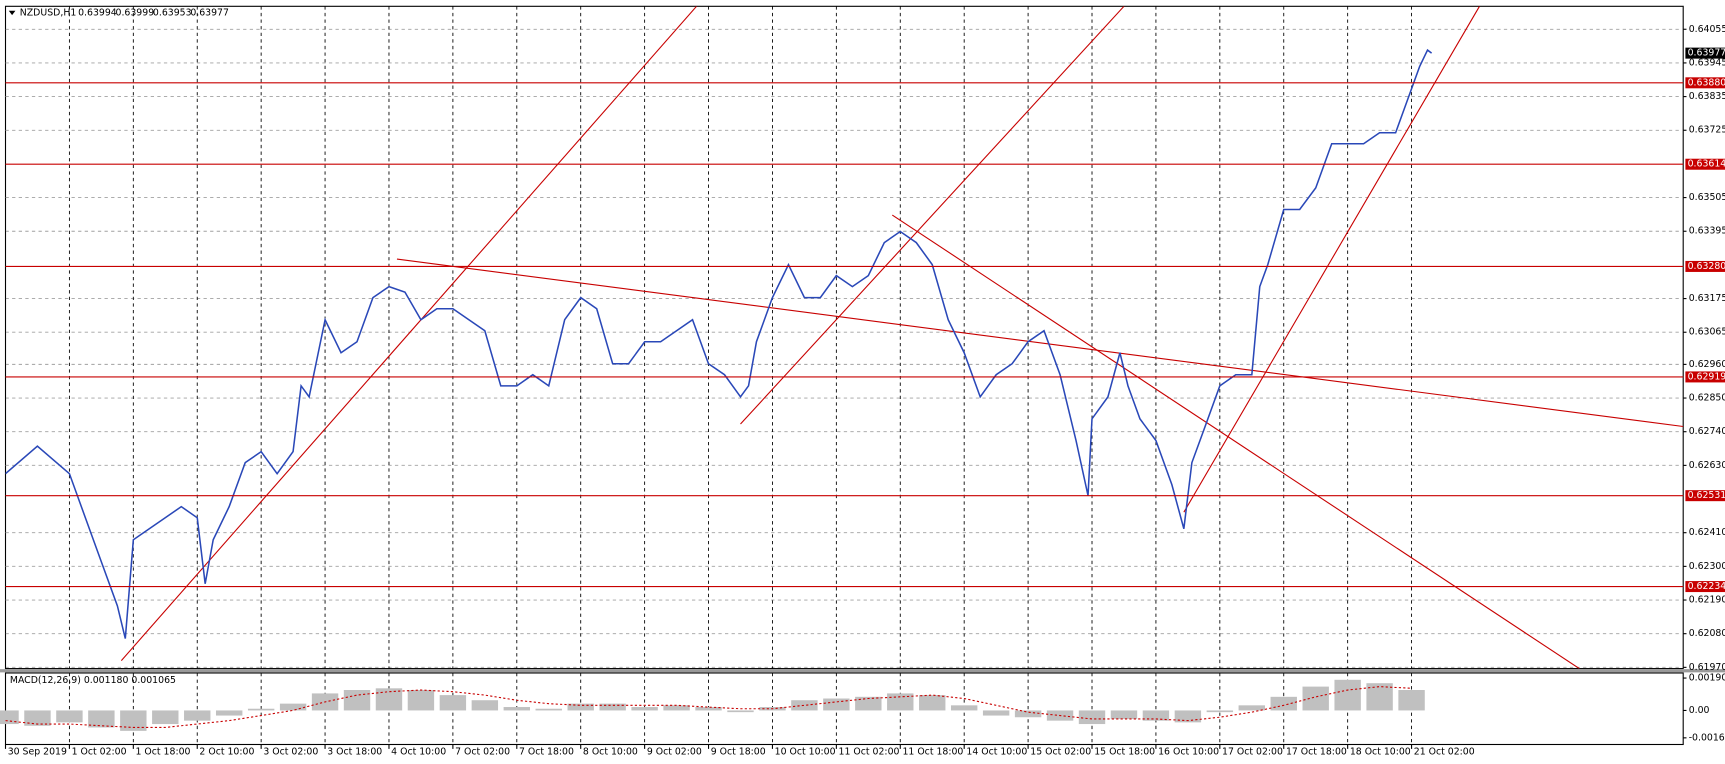  I want to click on y-tick-label: 0.62190, so click(1707, 600).